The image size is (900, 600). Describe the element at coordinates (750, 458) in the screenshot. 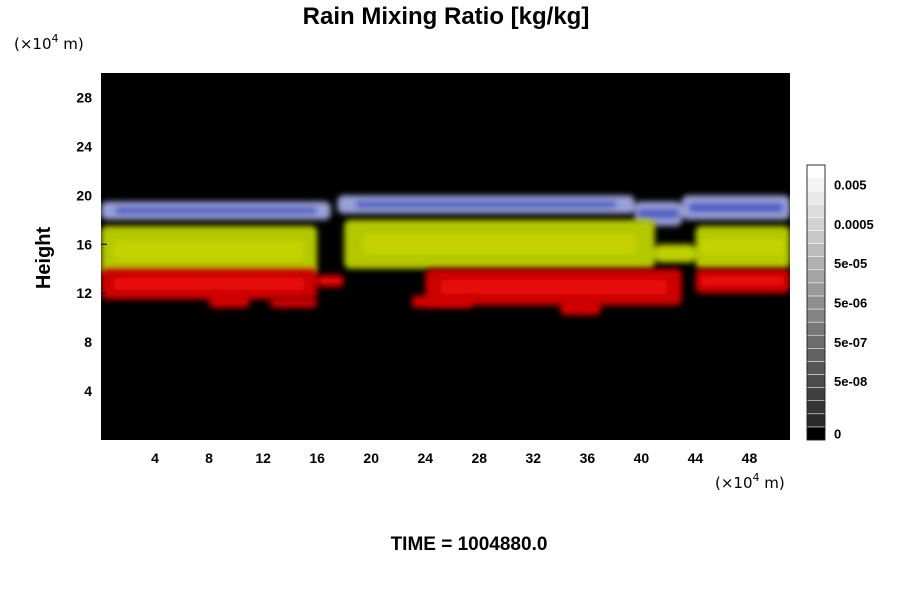

I see `x-tick-label: 48` at that location.